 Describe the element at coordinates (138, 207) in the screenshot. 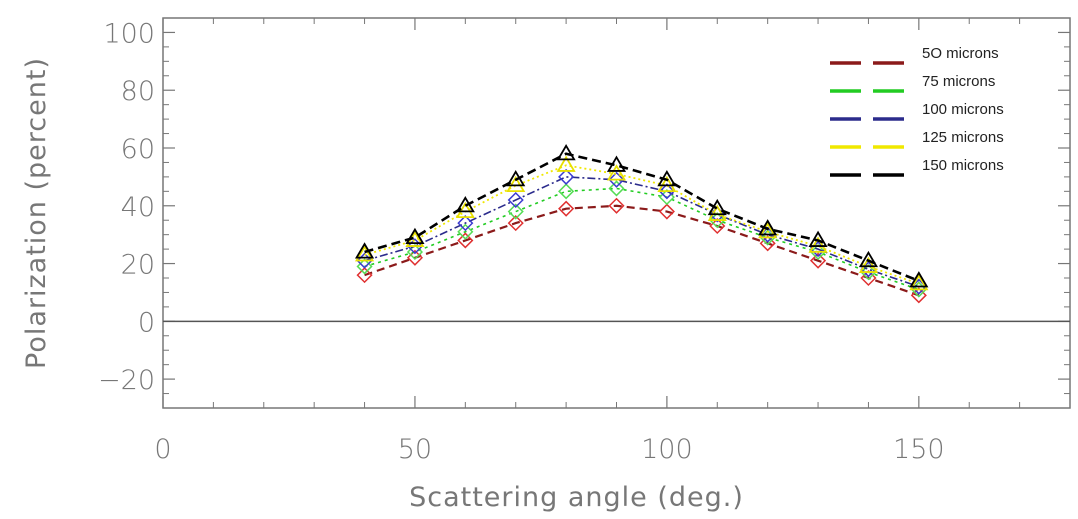

I see `y-tick-label: 40` at that location.